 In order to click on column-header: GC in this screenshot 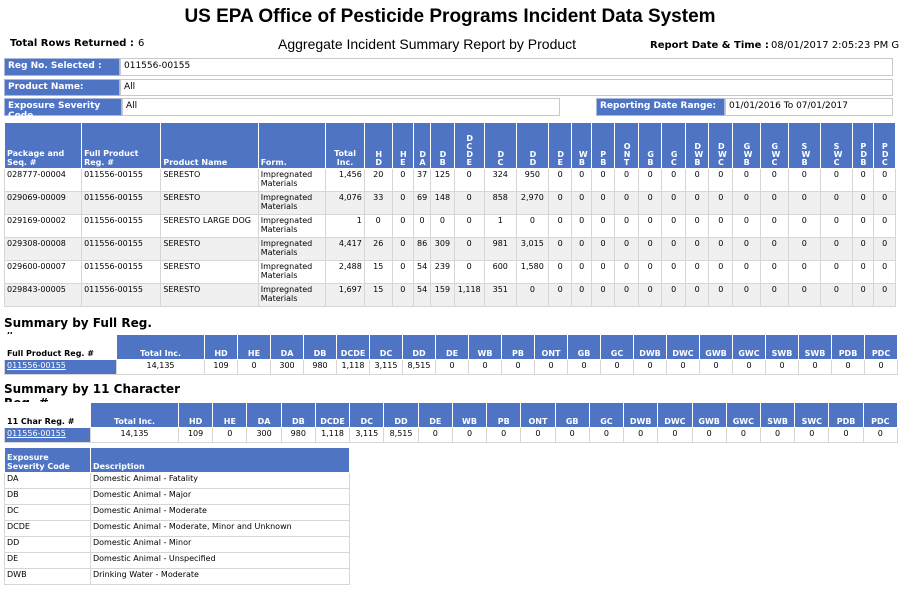, I will do `click(606, 415)`.